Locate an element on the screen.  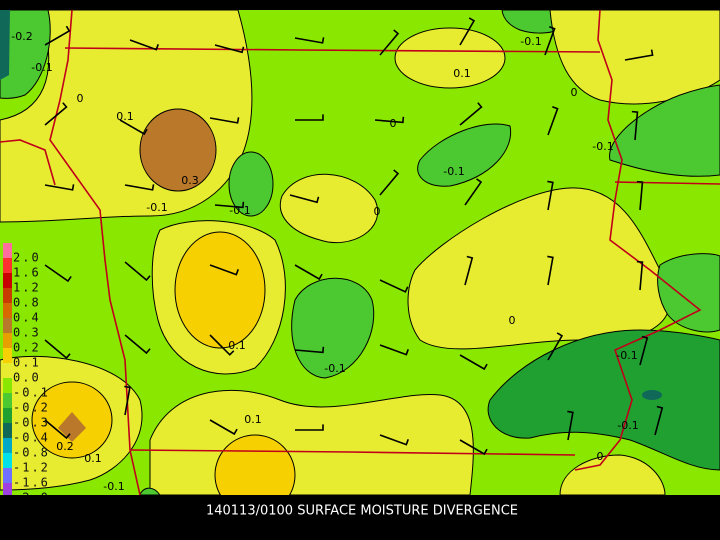
footer-band is located at coordinates (360, 517).